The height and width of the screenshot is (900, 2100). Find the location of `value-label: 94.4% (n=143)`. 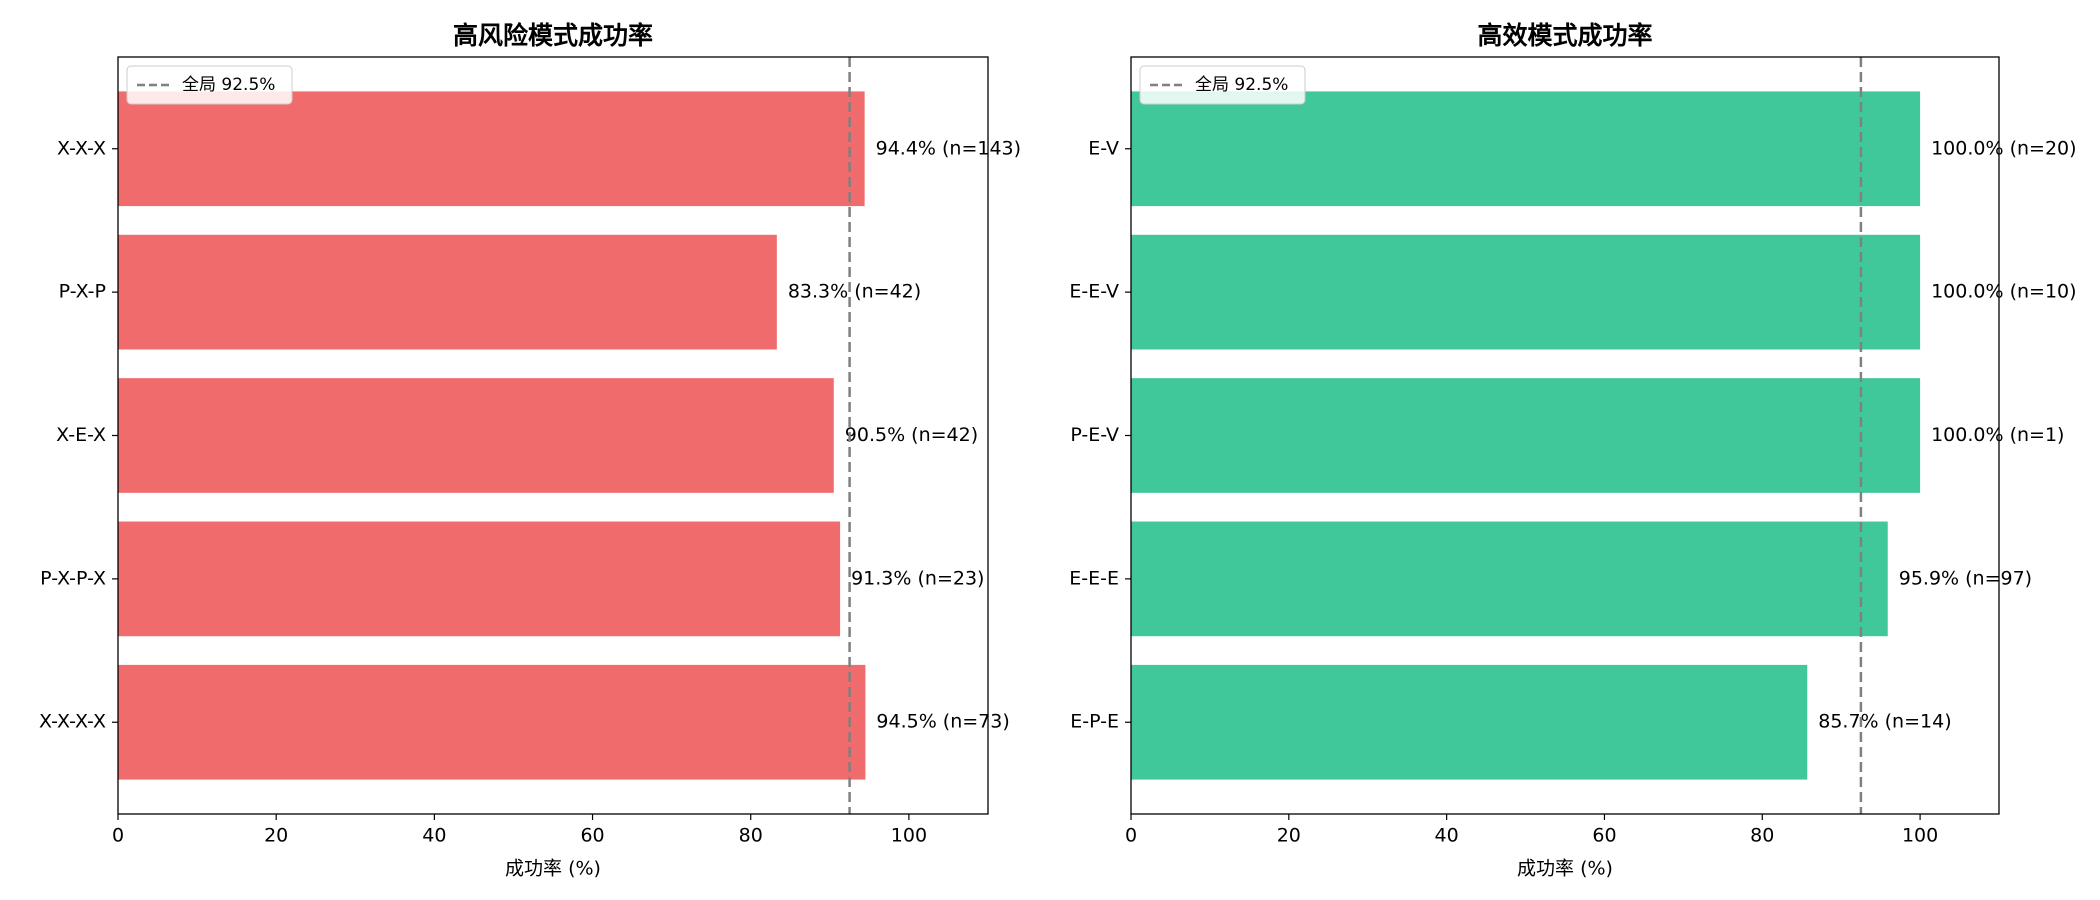

value-label: 94.4% (n=143) is located at coordinates (948, 148).